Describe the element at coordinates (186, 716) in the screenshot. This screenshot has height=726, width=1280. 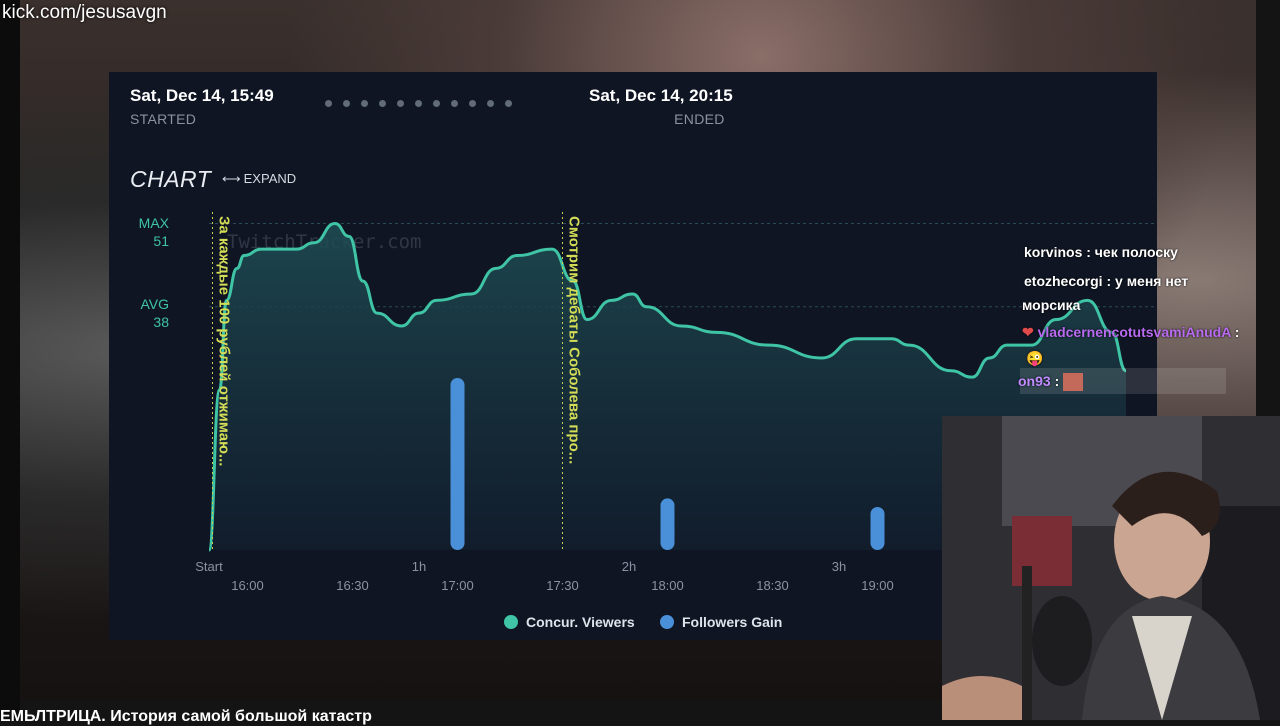
I see `bottom-ticker: ЕМЬЛТРИЦА. История самой большой катастр` at that location.